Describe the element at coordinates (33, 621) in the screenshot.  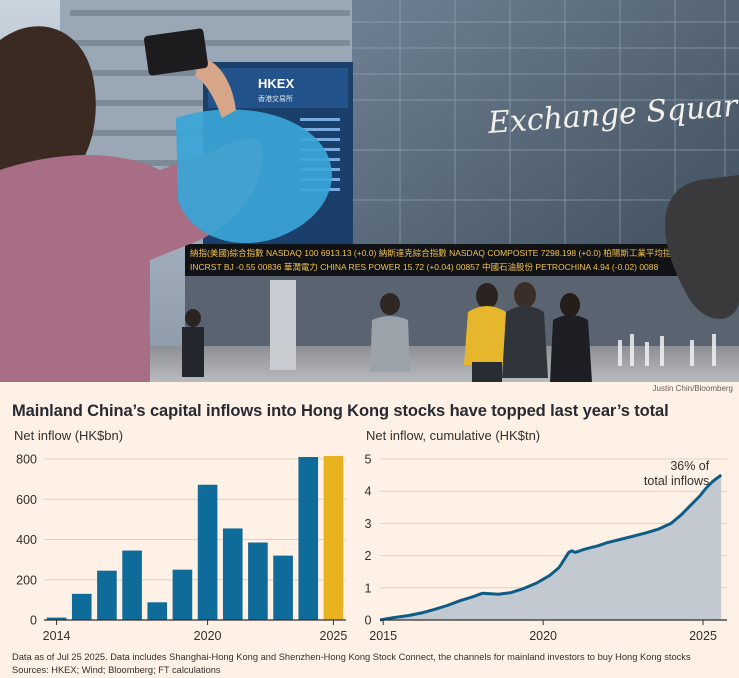
I see `bar-y-tick-label: 0` at that location.